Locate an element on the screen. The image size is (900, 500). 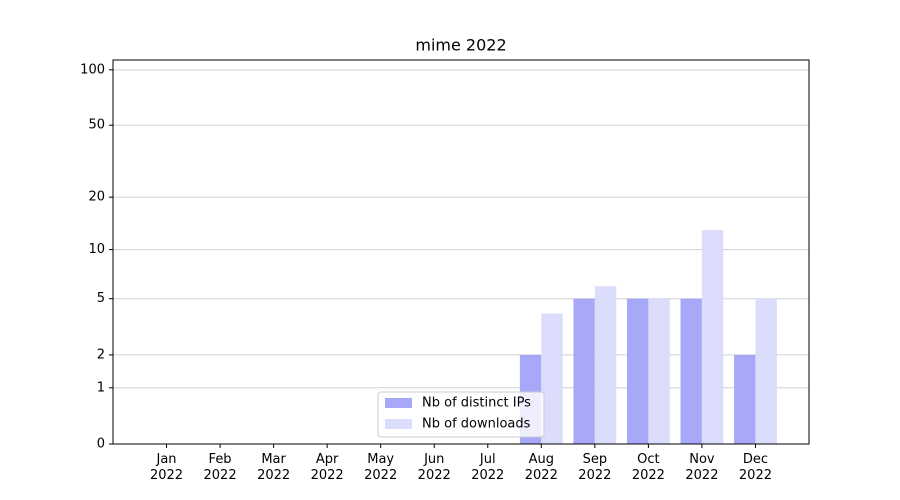
y-tick-label: 10 is located at coordinates (96, 249).